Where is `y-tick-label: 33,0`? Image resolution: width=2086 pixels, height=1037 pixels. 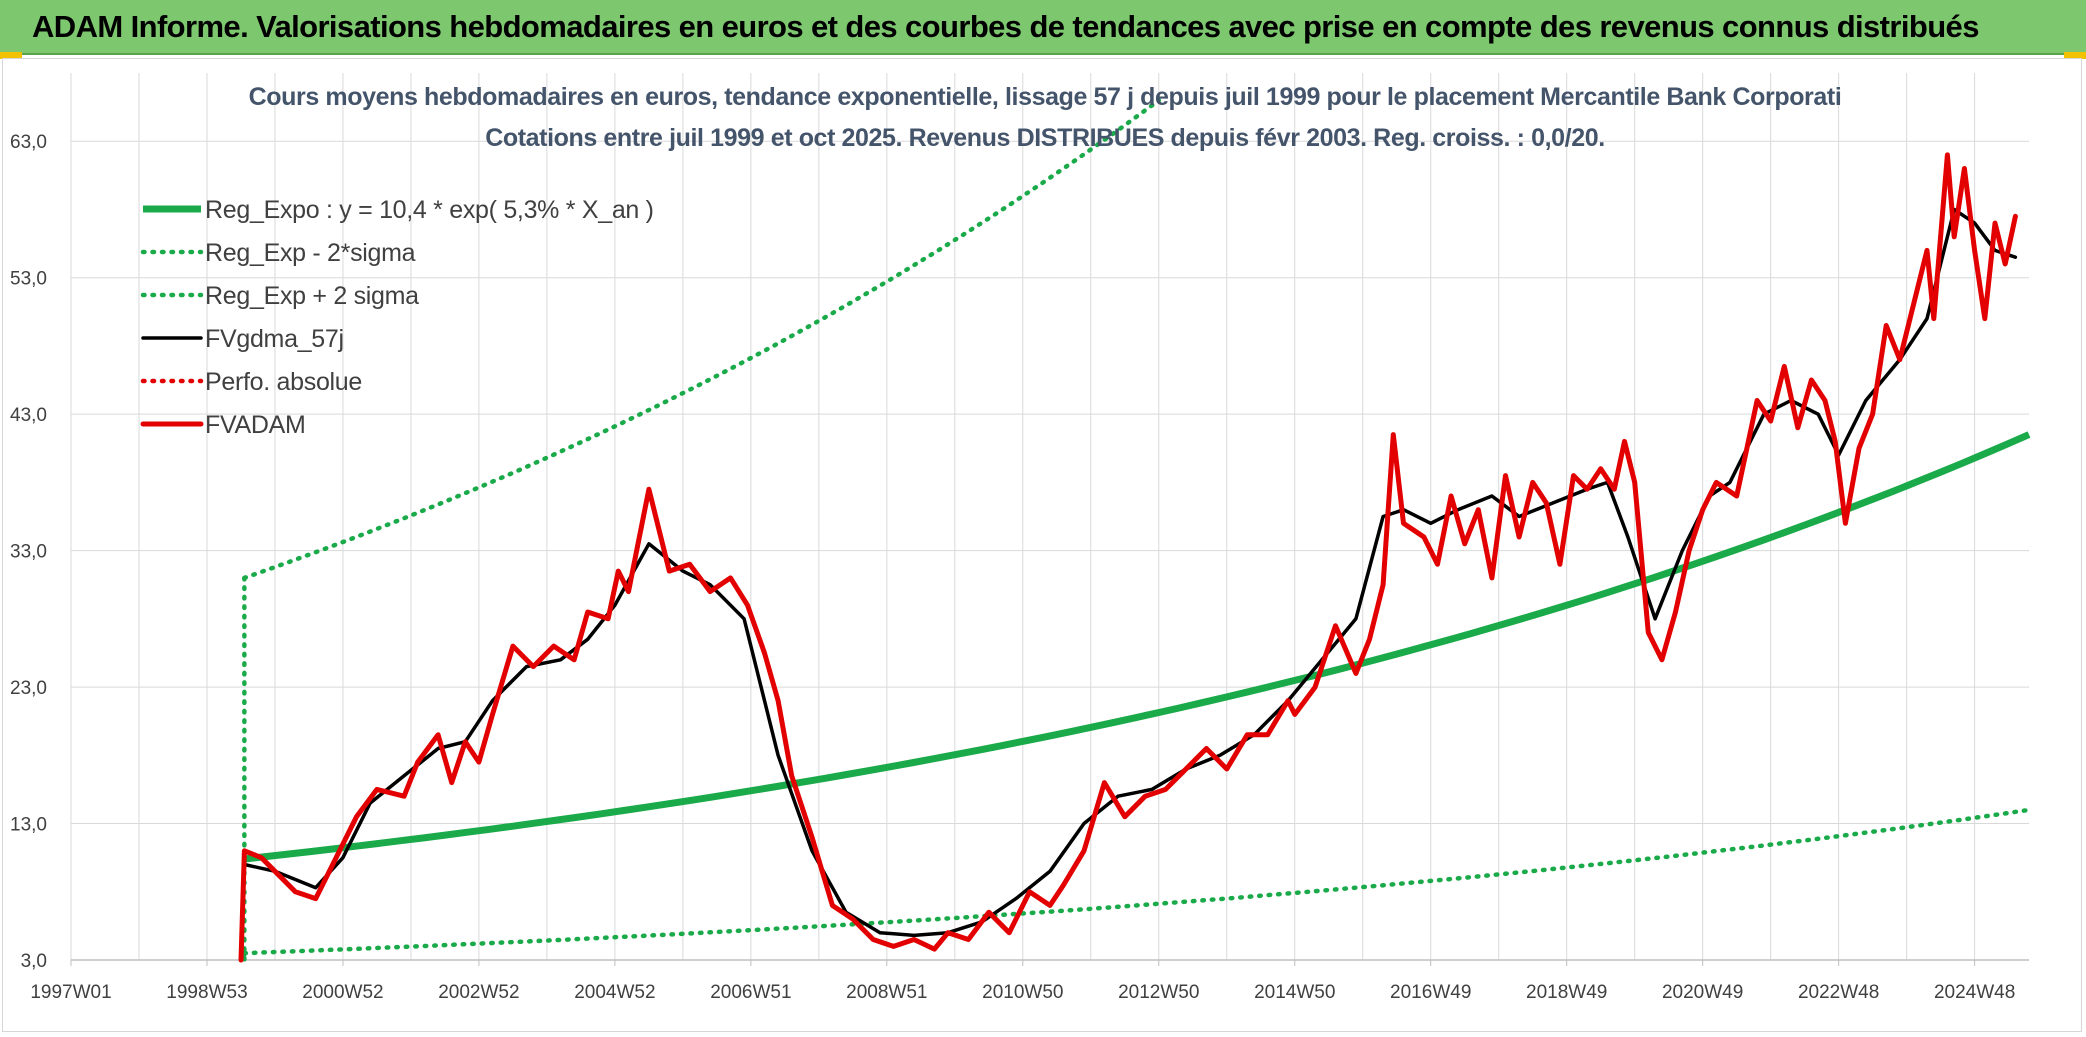 y-tick-label: 33,0 is located at coordinates (28, 552).